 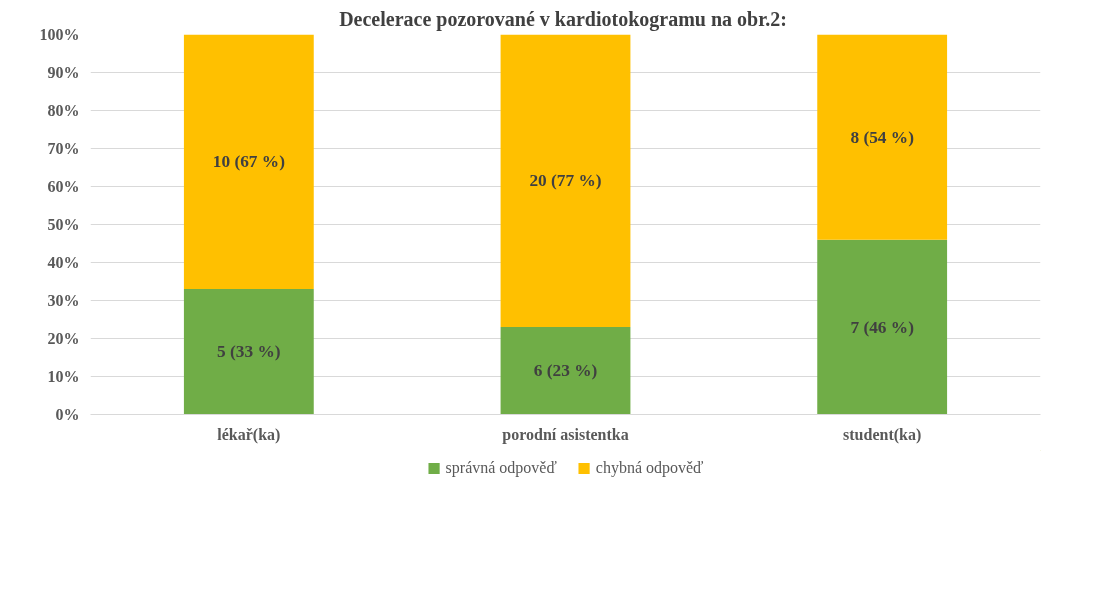 What do you see at coordinates (63, 338) in the screenshot?
I see `y-tick-label: 20%` at bounding box center [63, 338].